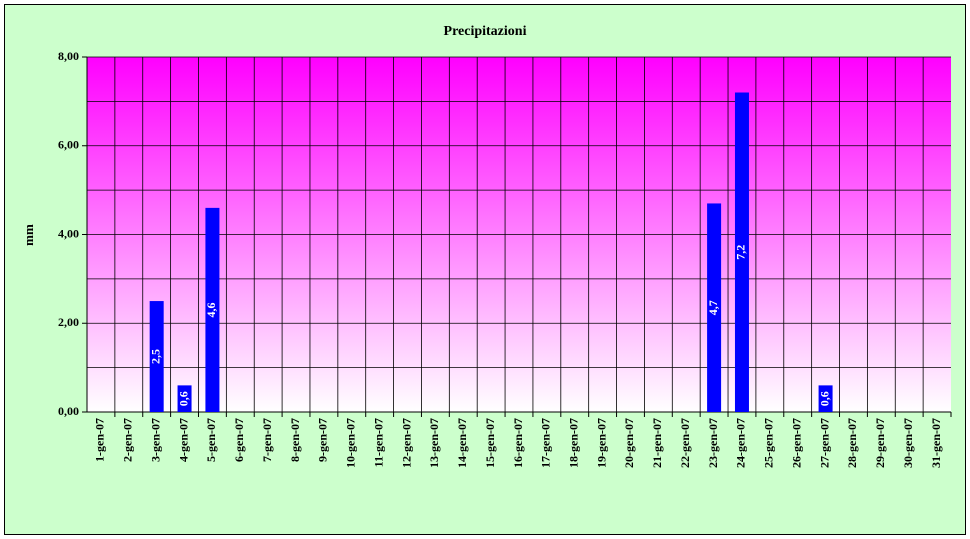  Describe the element at coordinates (155, 440) in the screenshot. I see `x-tick-label: 3-gen-07` at that location.